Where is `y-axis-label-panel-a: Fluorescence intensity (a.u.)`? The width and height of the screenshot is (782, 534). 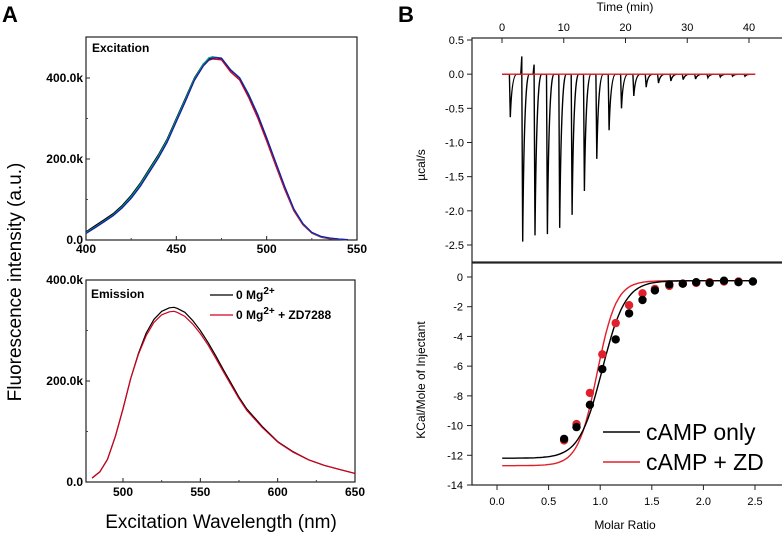
y-axis-label-panel-a: Fluorescence intensity (a.u.) is located at coordinates (15, 282).